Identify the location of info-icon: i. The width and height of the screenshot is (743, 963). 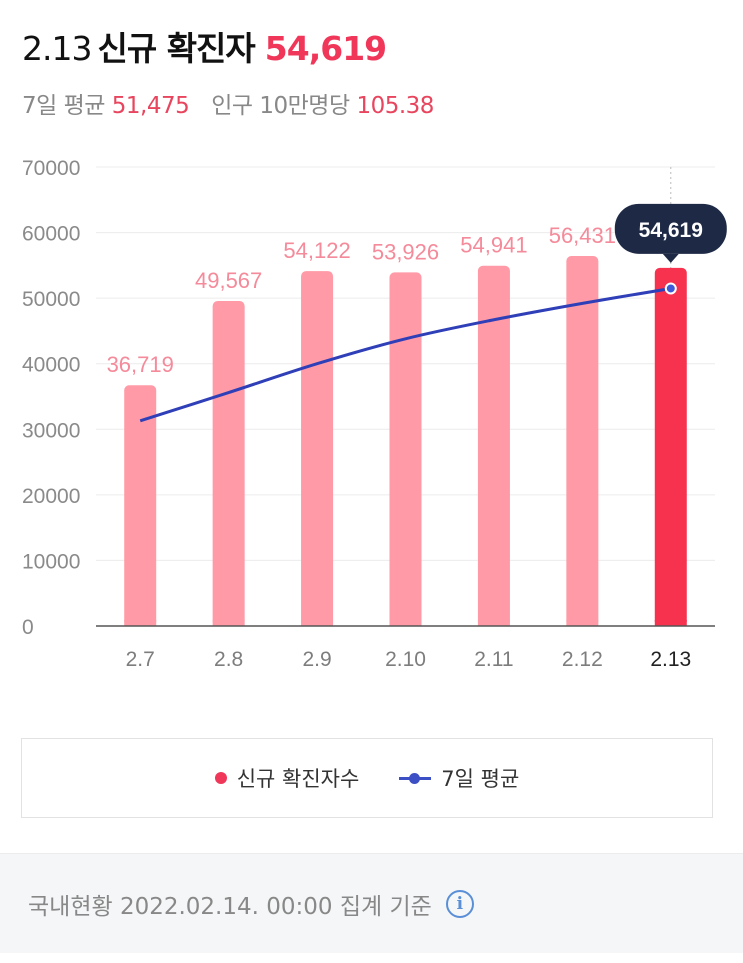
(459, 903).